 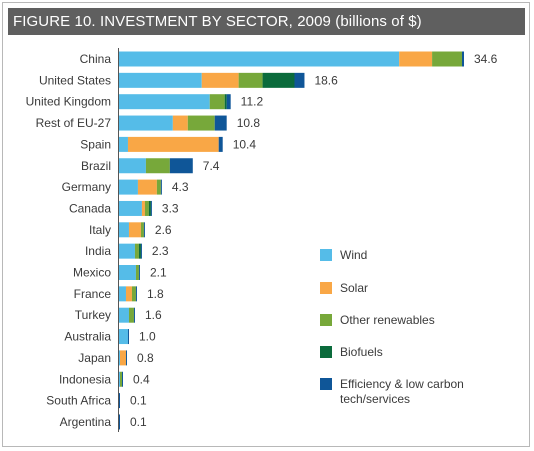 I want to click on bar-mexico-wind, so click(x=127, y=272).